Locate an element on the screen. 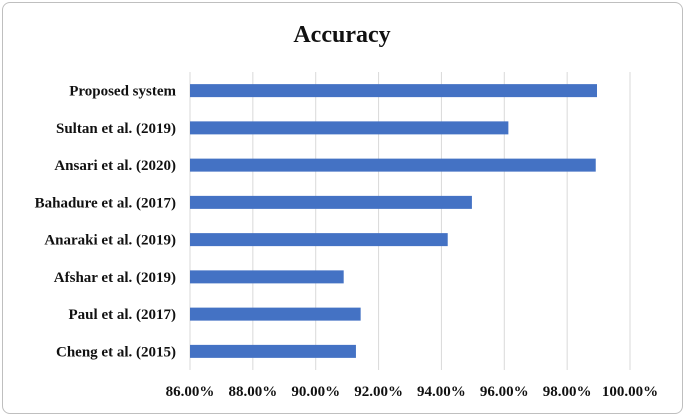 Image resolution: width=685 pixels, height=416 pixels. x-tick-label: 90.00% is located at coordinates (315, 392).